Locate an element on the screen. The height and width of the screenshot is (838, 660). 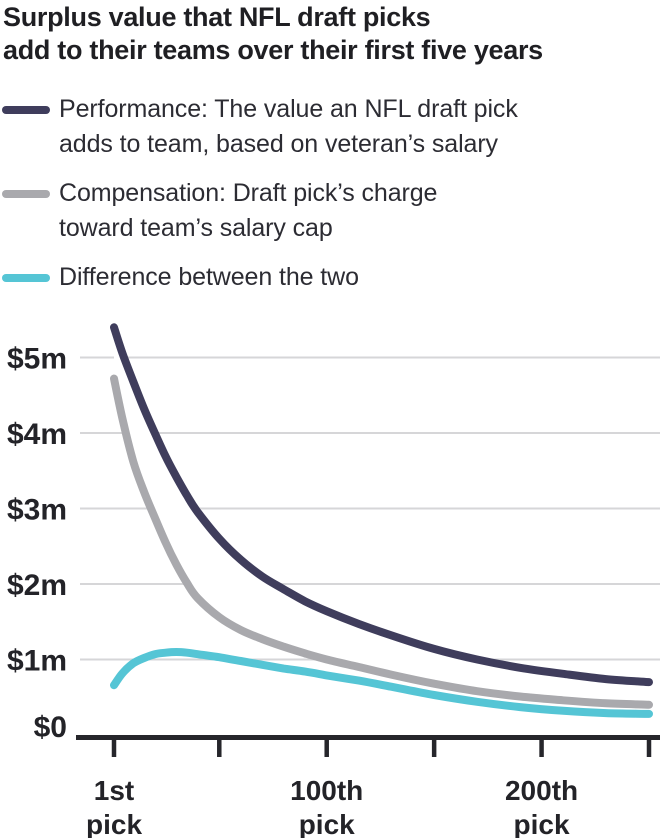
legend-item-difference: Difference between the two is located at coordinates (259, 277).